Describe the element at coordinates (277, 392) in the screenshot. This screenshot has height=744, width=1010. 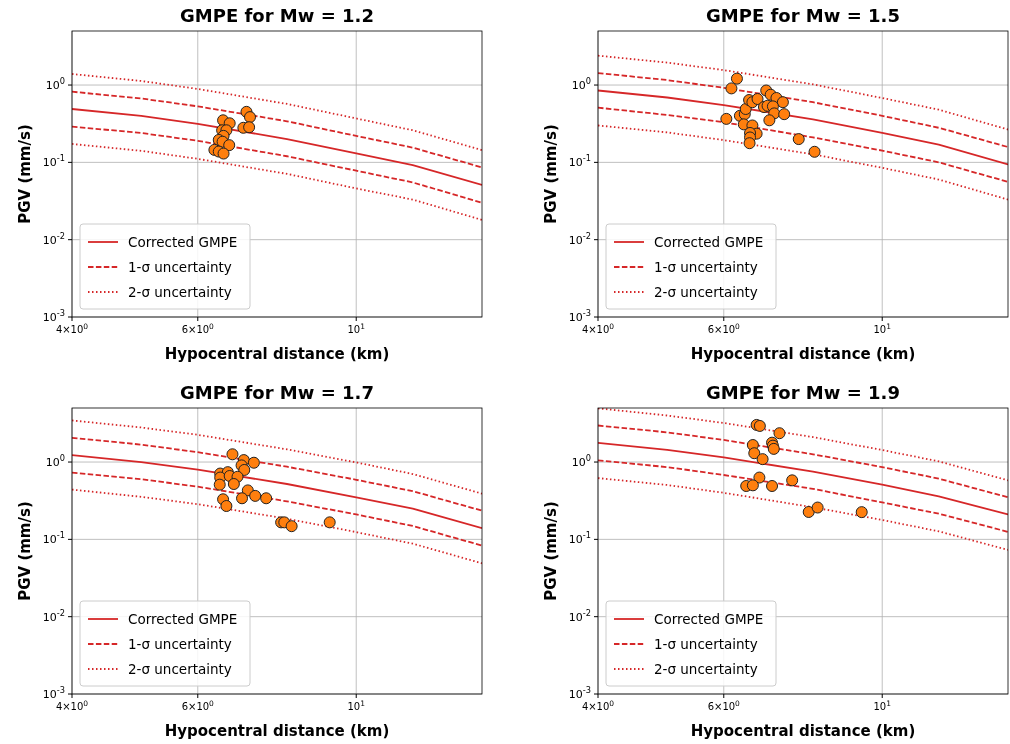
I see `chart-title: GMPE for Mw = 1.7` at that location.